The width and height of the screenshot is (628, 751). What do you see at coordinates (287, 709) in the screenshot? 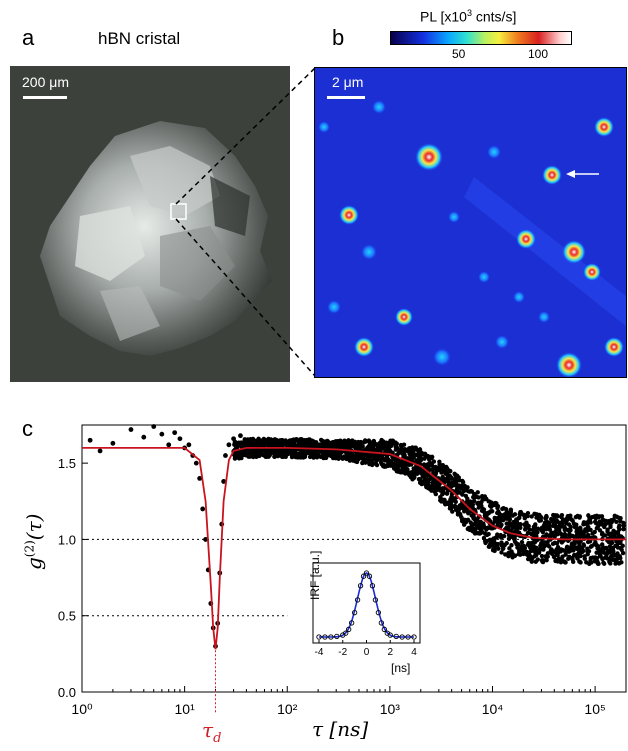
I see `x-tick-label: 10²` at bounding box center [287, 709].